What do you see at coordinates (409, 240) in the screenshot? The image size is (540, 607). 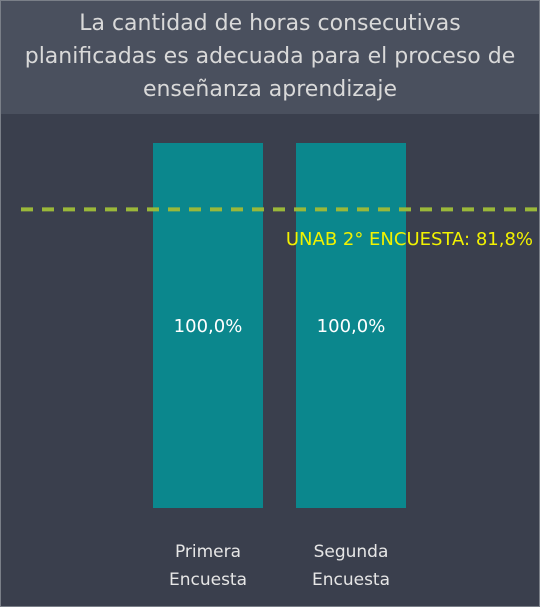 I see `reference-label: UNAB 2° ENCUESTA: 81,8%` at bounding box center [409, 240].